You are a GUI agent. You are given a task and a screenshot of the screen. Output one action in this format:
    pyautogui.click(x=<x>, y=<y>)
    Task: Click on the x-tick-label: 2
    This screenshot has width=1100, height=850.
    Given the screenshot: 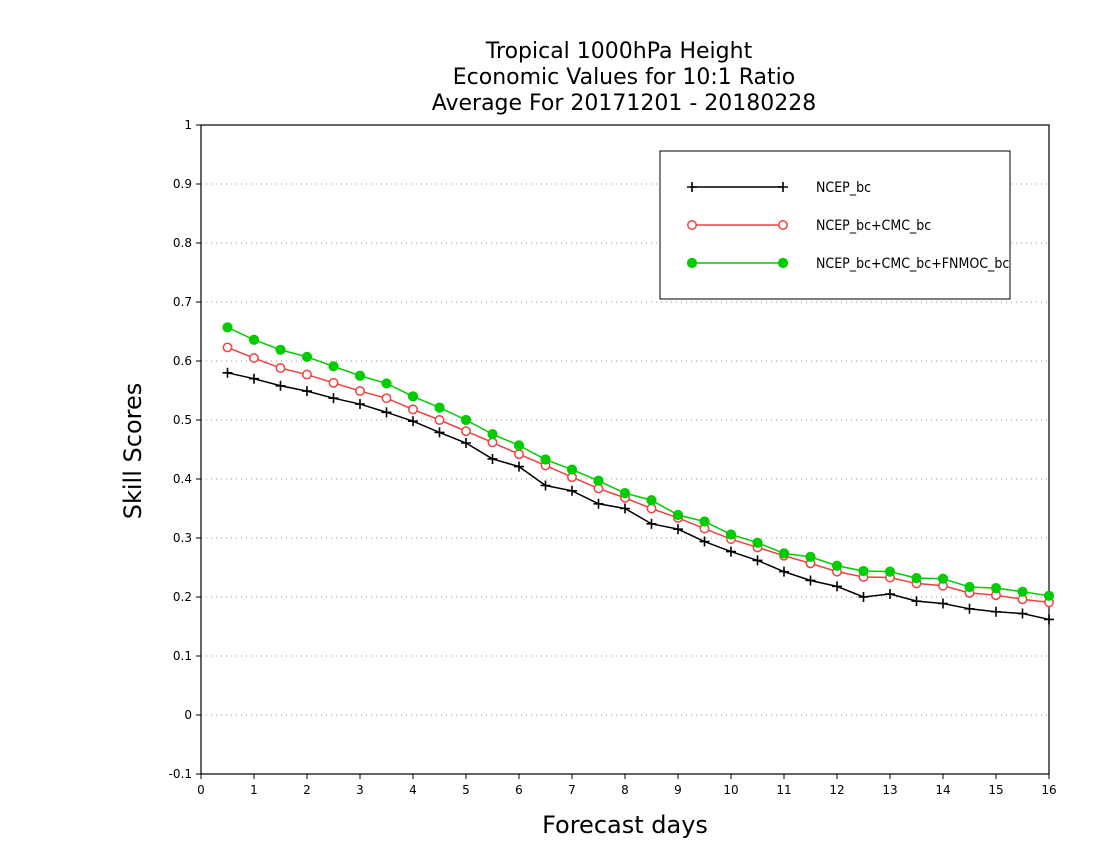 What is the action you would take?
    pyautogui.click(x=307, y=790)
    